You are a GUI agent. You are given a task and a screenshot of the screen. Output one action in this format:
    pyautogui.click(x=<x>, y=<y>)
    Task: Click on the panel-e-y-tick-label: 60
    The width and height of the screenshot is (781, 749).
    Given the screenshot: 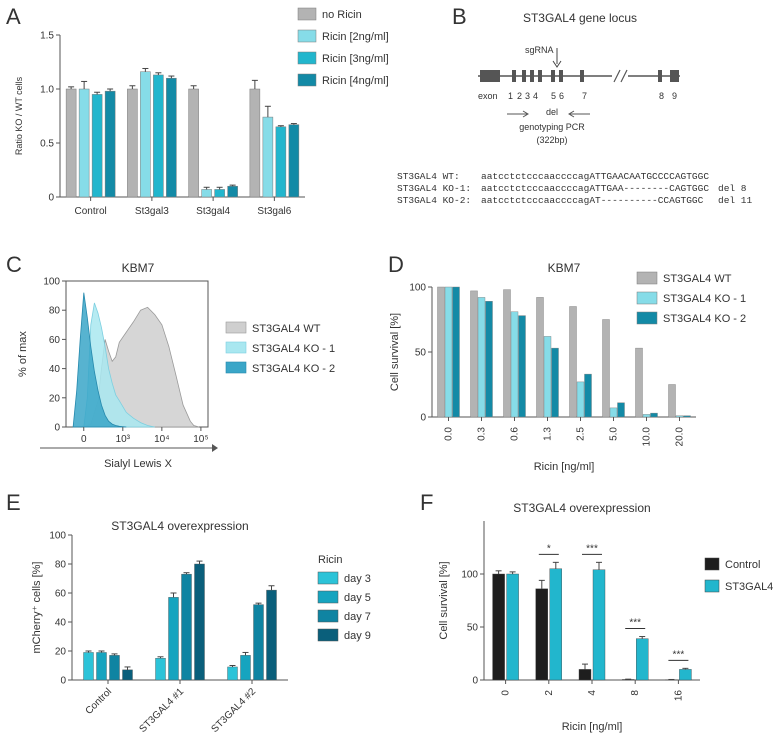 What is the action you would take?
    pyautogui.click(x=61, y=594)
    